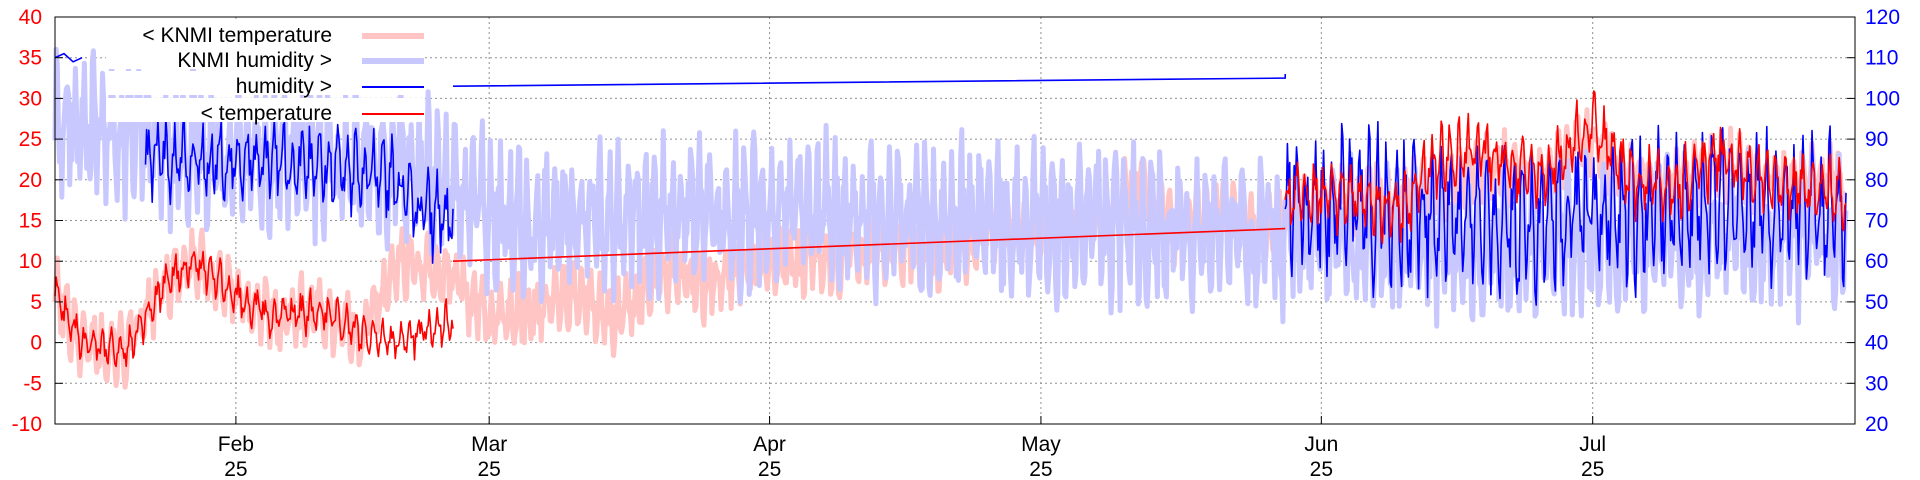 The height and width of the screenshot is (480, 1920). I want to click on tick-label-left: -5, so click(32, 383).